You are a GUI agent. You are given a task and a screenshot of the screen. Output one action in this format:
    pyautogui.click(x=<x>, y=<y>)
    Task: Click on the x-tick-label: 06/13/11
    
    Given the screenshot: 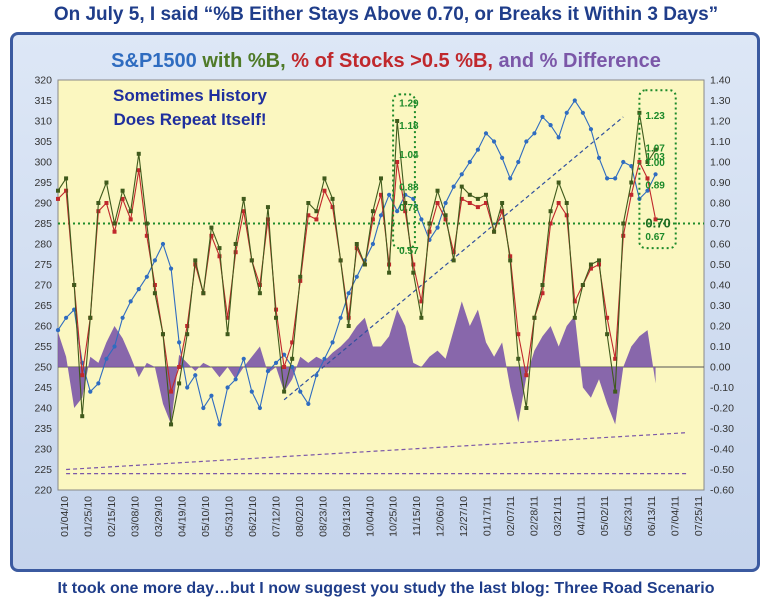 What is the action you would take?
    pyautogui.click(x=652, y=516)
    